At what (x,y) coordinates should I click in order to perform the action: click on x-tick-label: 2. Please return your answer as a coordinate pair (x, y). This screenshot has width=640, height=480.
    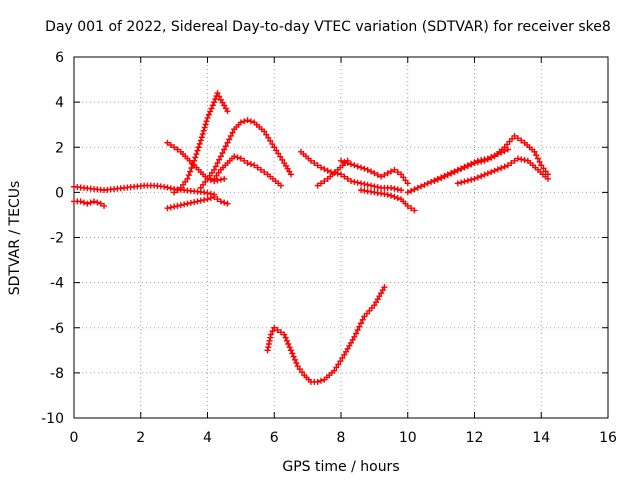
    Looking at the image, I should click on (140, 438).